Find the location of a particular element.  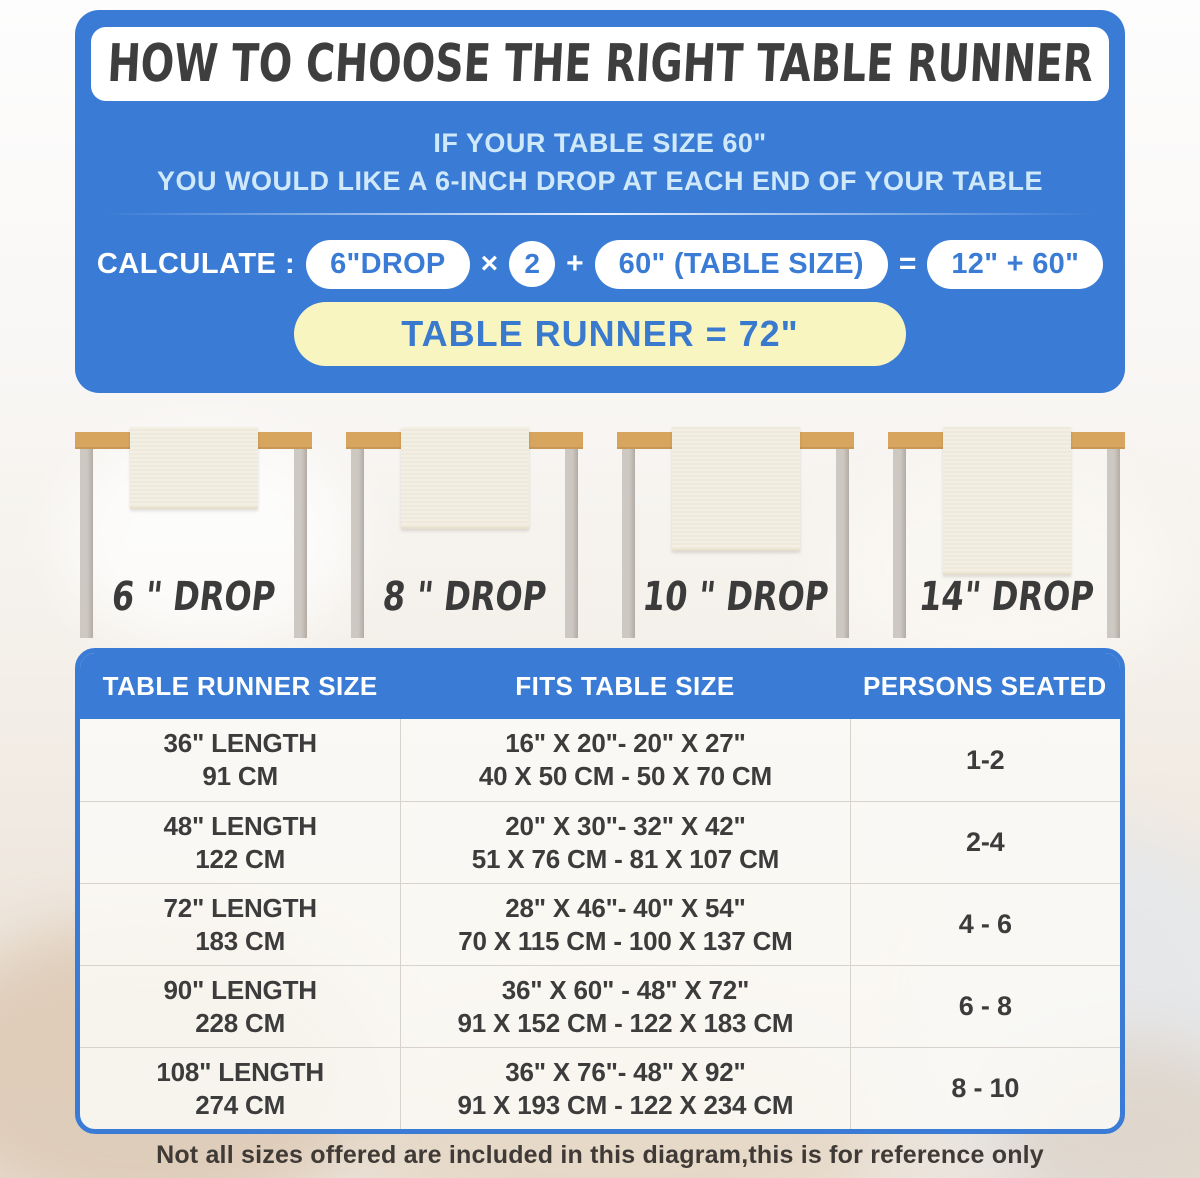

runner-length-in: 72" LENGTH is located at coordinates (240, 907).